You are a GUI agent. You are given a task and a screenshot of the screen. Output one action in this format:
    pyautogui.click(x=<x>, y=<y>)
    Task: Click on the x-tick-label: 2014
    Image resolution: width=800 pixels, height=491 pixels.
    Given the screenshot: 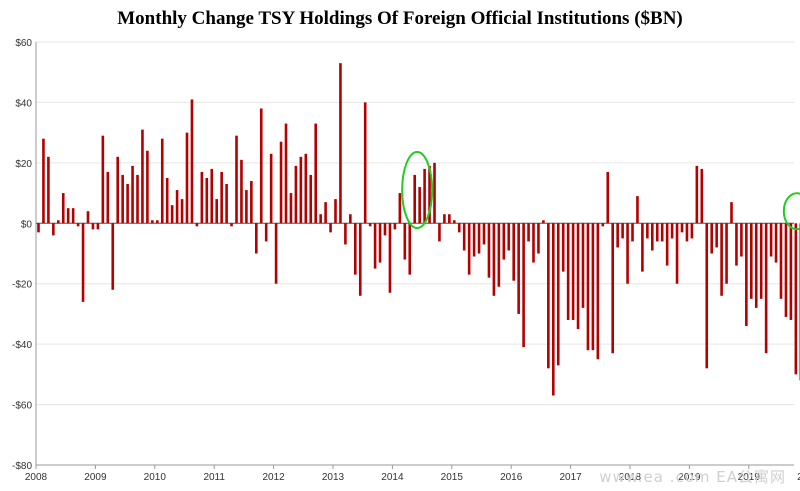 What is the action you would take?
    pyautogui.click(x=392, y=477)
    